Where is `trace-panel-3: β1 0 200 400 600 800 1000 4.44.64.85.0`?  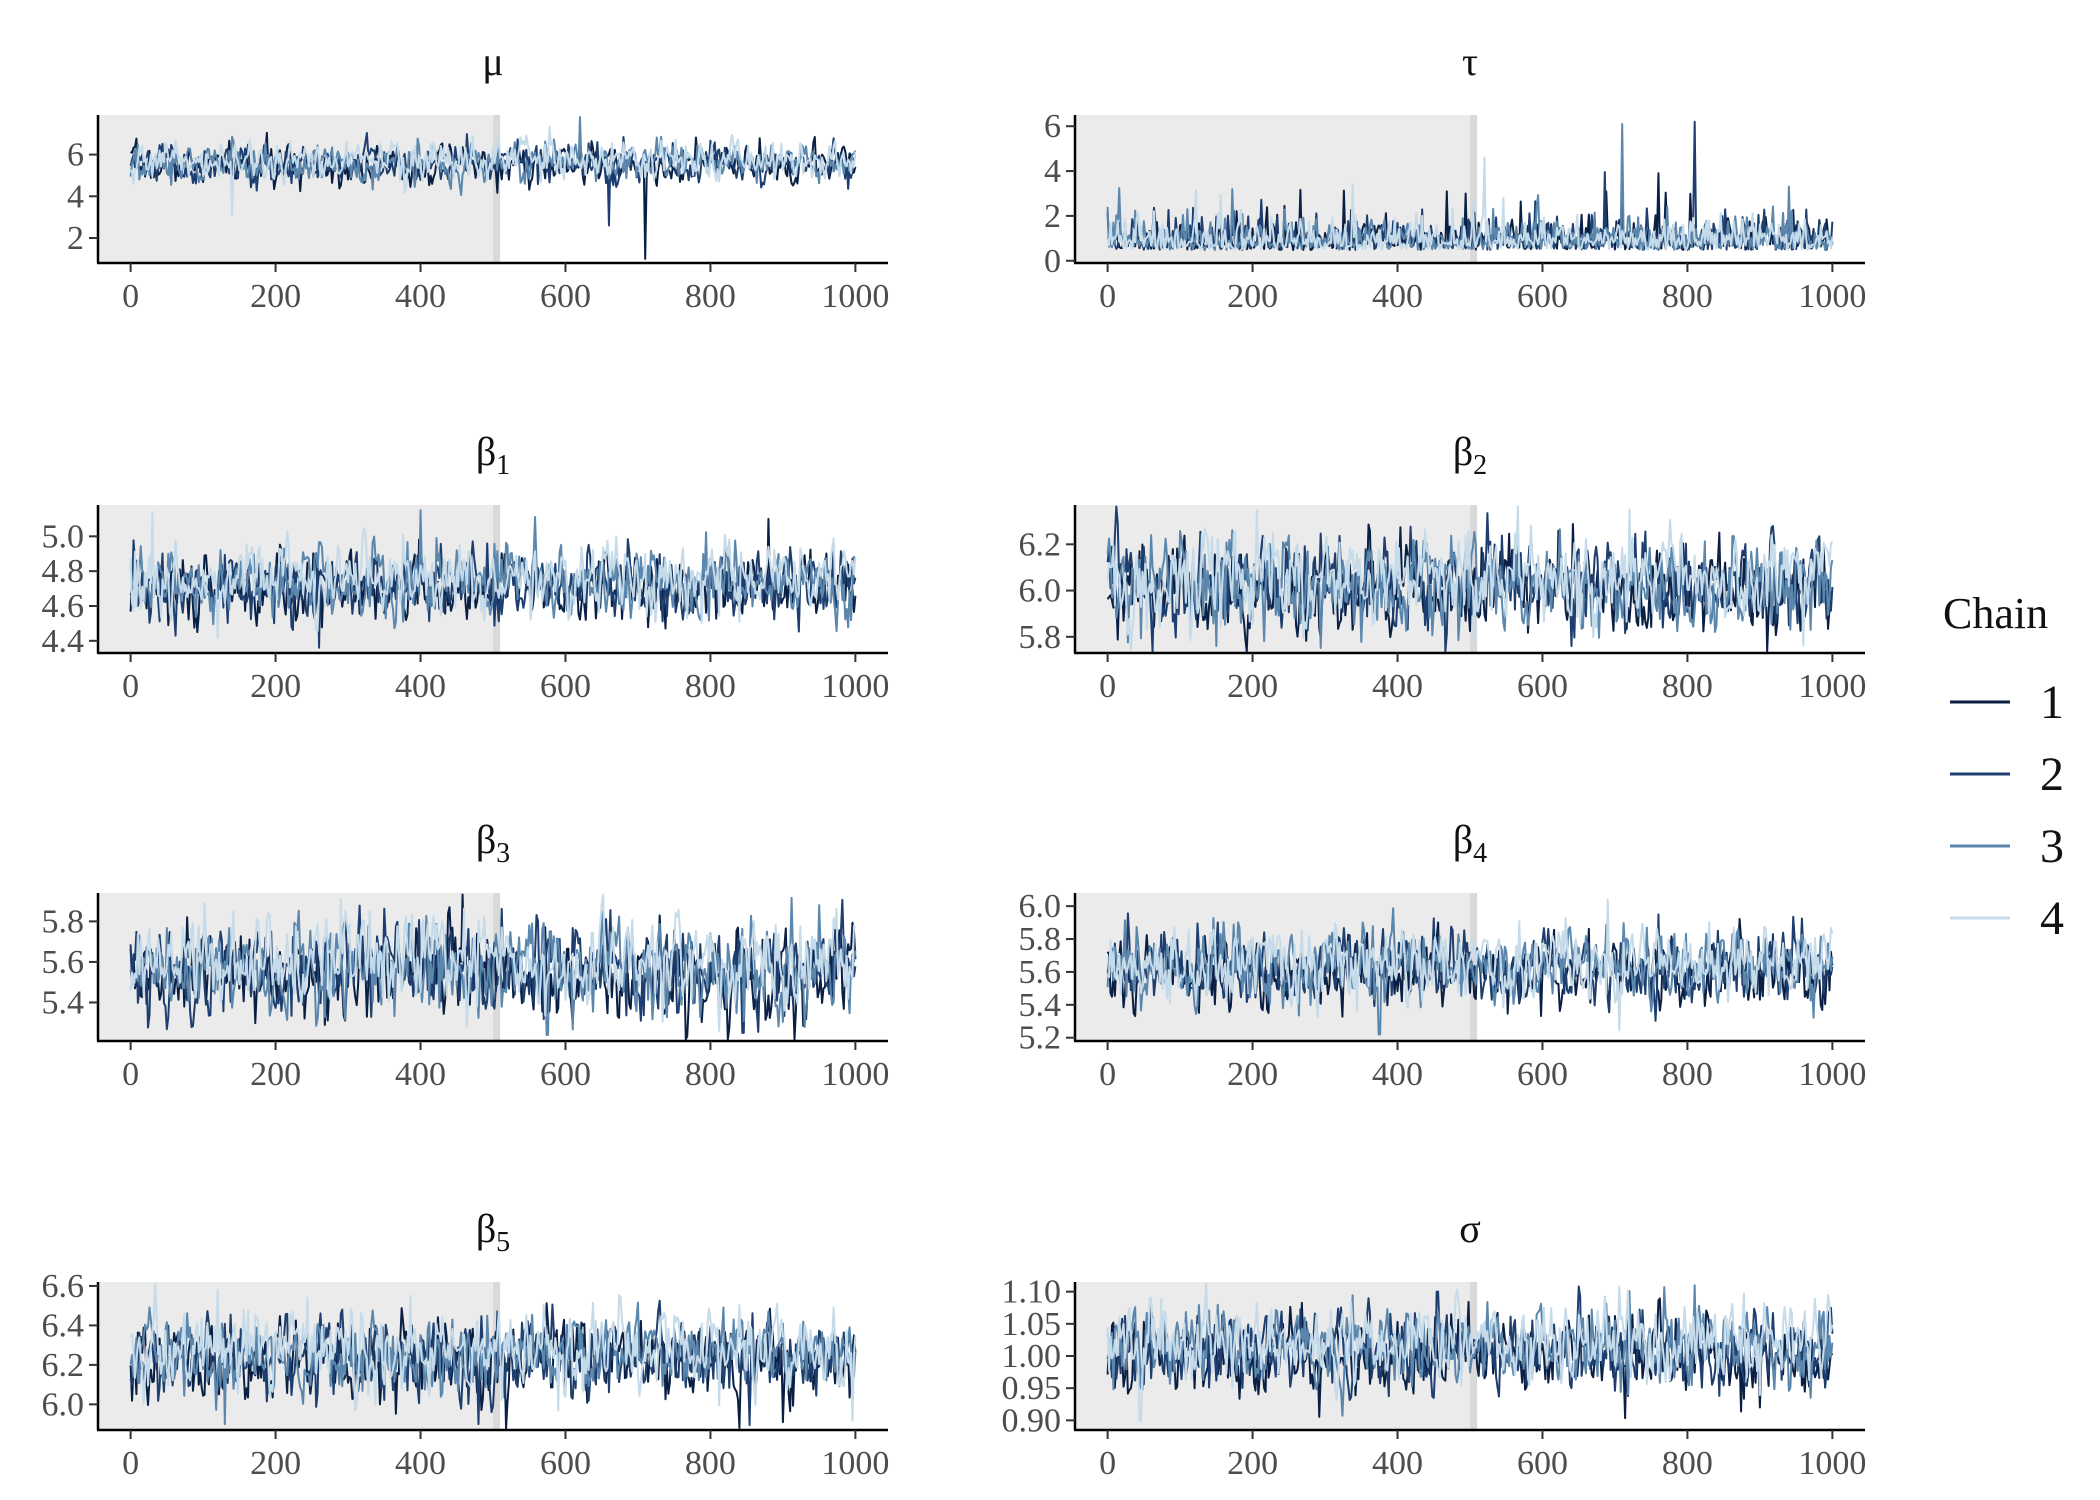 trace-panel-3: β1 0 200 400 600 800 1000 4.44.64.85.0 is located at coordinates (466, 567).